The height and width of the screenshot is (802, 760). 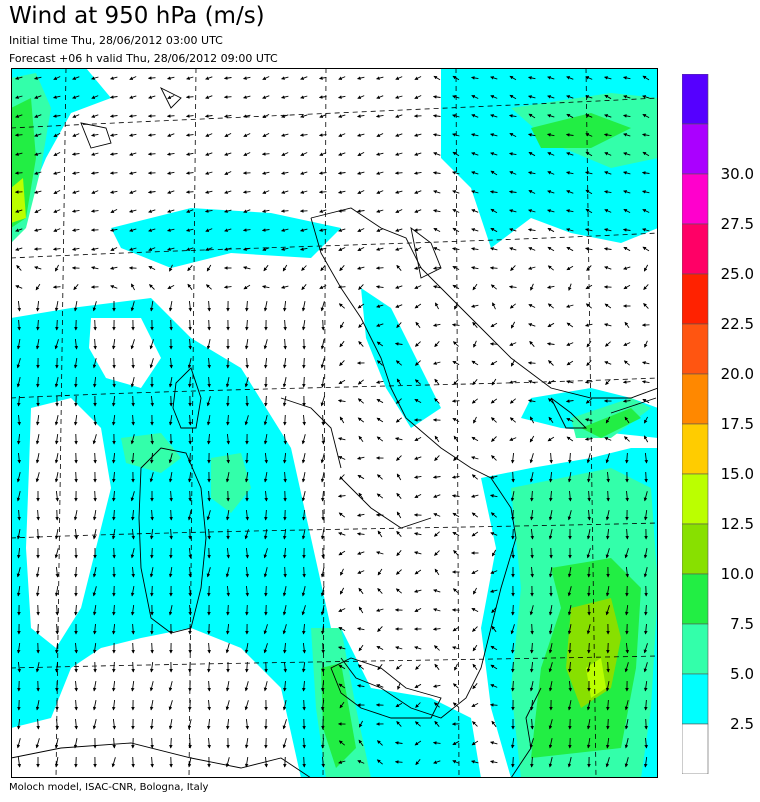 What do you see at coordinates (695, 399) in the screenshot?
I see `legend-swatch` at bounding box center [695, 399].